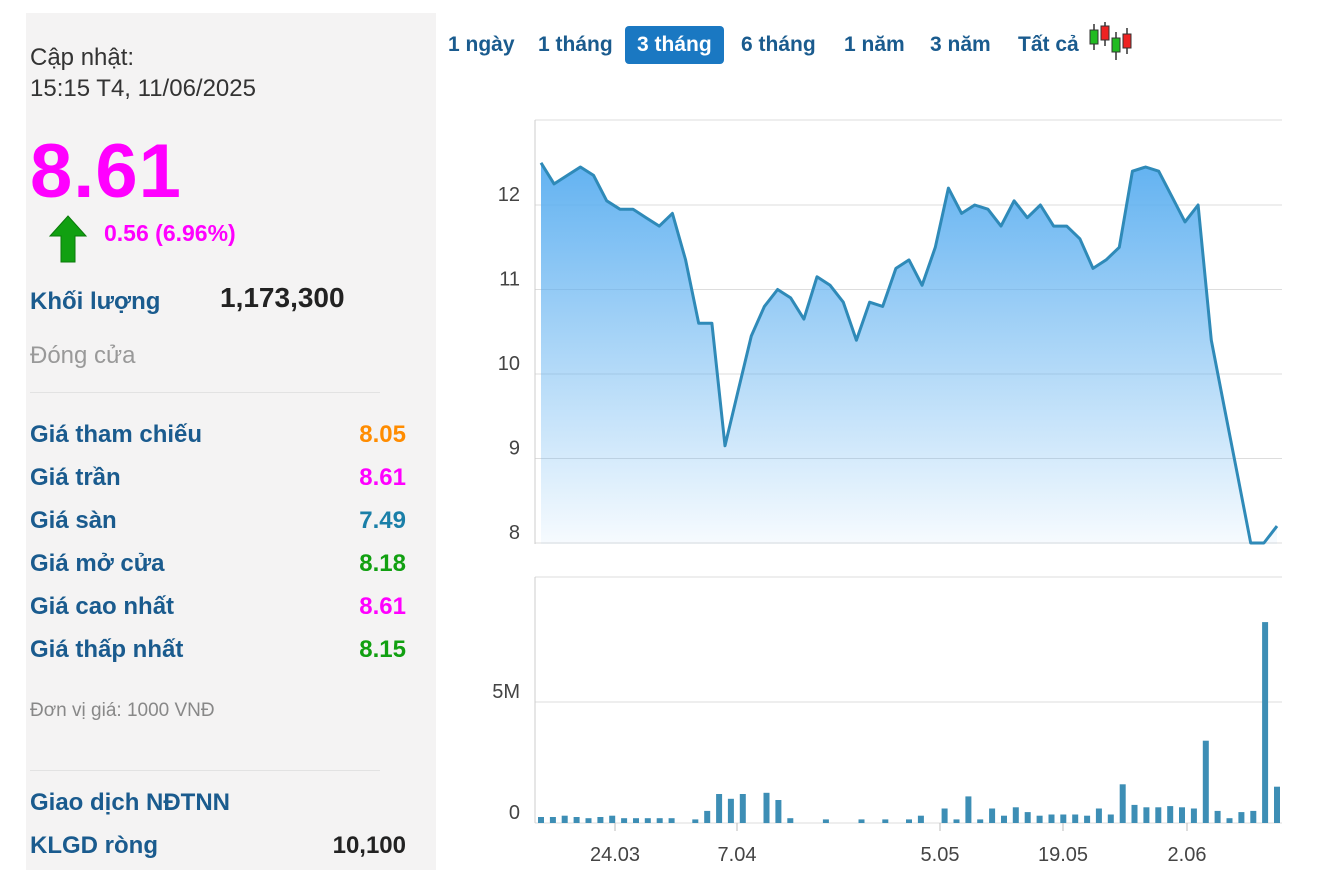  Describe the element at coordinates (143, 88) in the screenshot. I see `update-time: 15:15 T4, 11/06/2025` at that location.